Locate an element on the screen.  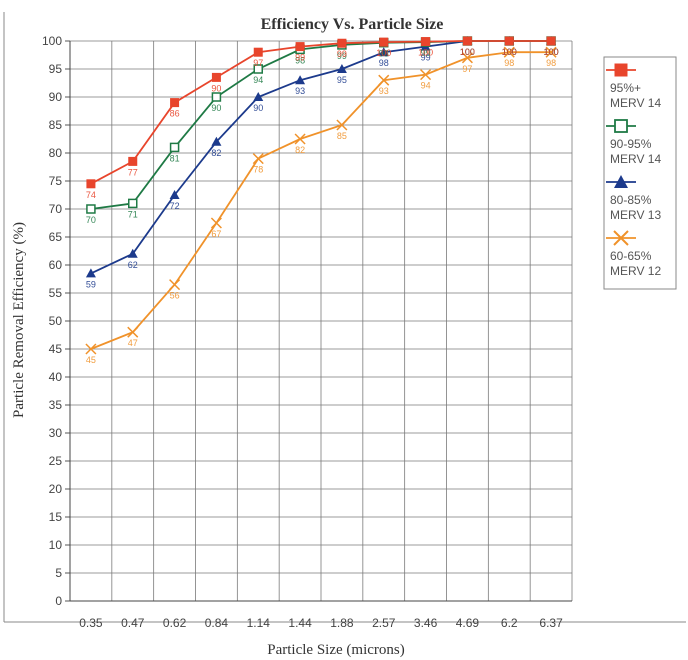
x-tick-label: 0.47 is located at coordinates (133, 623).